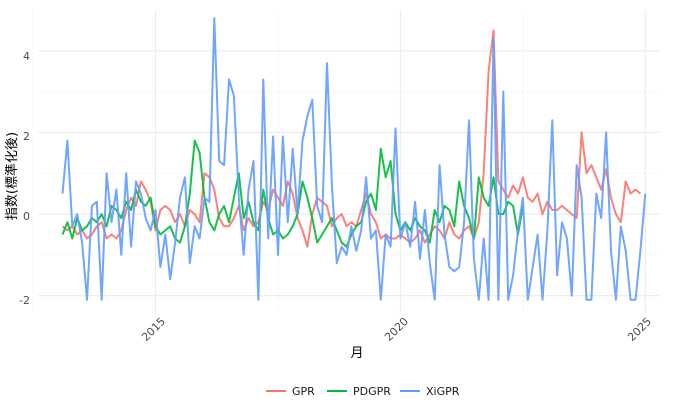 The image size is (680, 405). I want to click on x-tick-label: 2025, so click(639, 329).